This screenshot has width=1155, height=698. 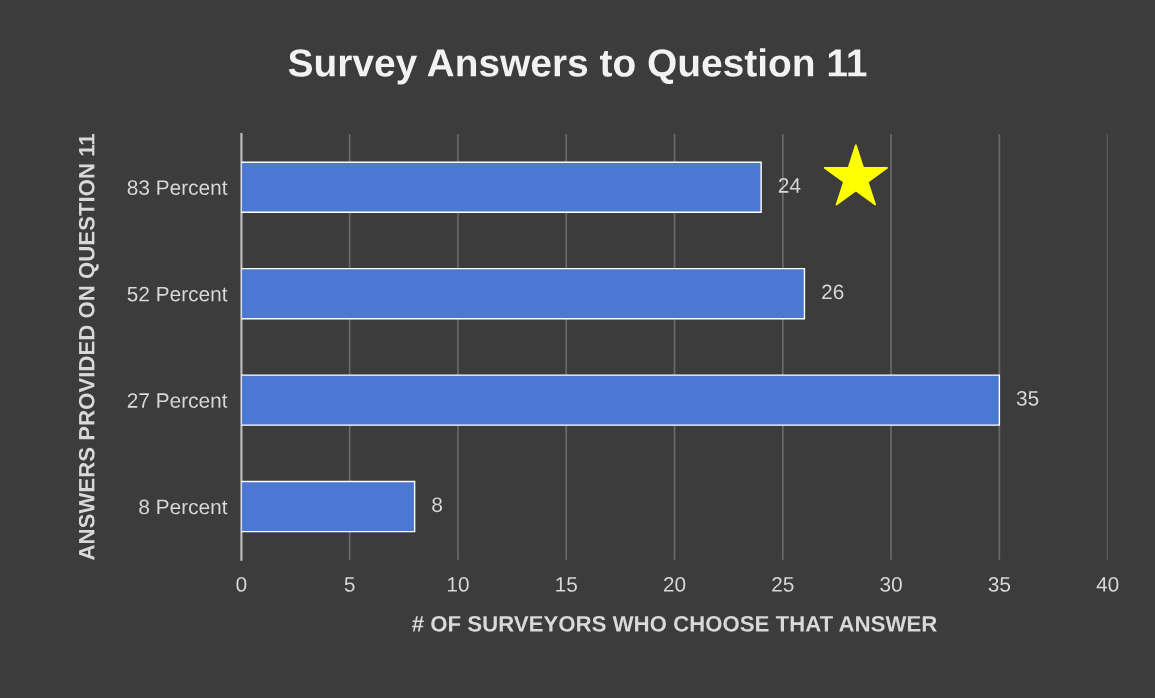 I want to click on y-tick-label: 8 Percent, so click(x=183, y=507).